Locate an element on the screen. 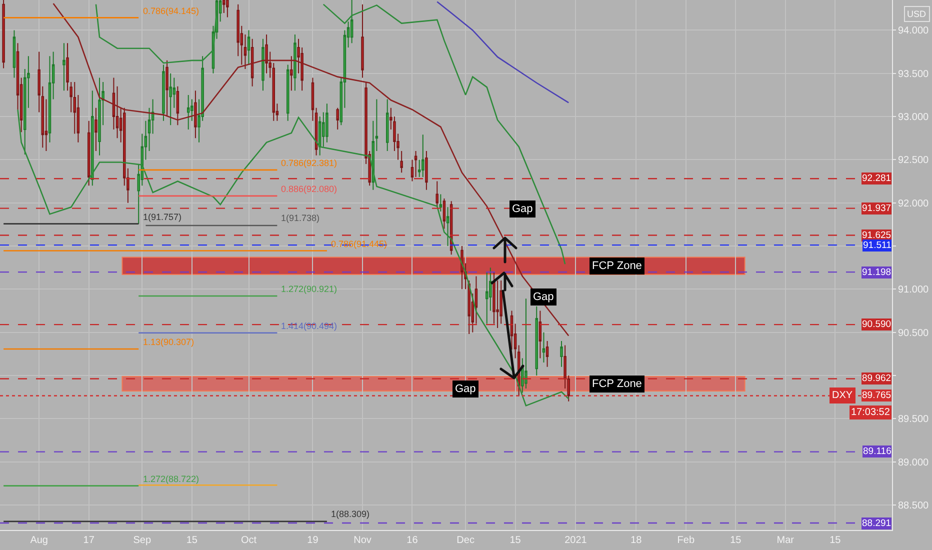  y-tick-label: 89.500 is located at coordinates (914, 420).